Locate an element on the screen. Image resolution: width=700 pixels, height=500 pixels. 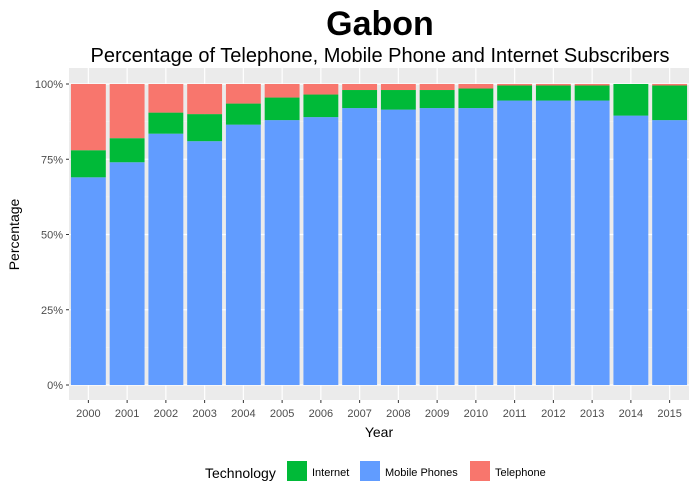
x-tick-label: 2013 is located at coordinates (592, 414).